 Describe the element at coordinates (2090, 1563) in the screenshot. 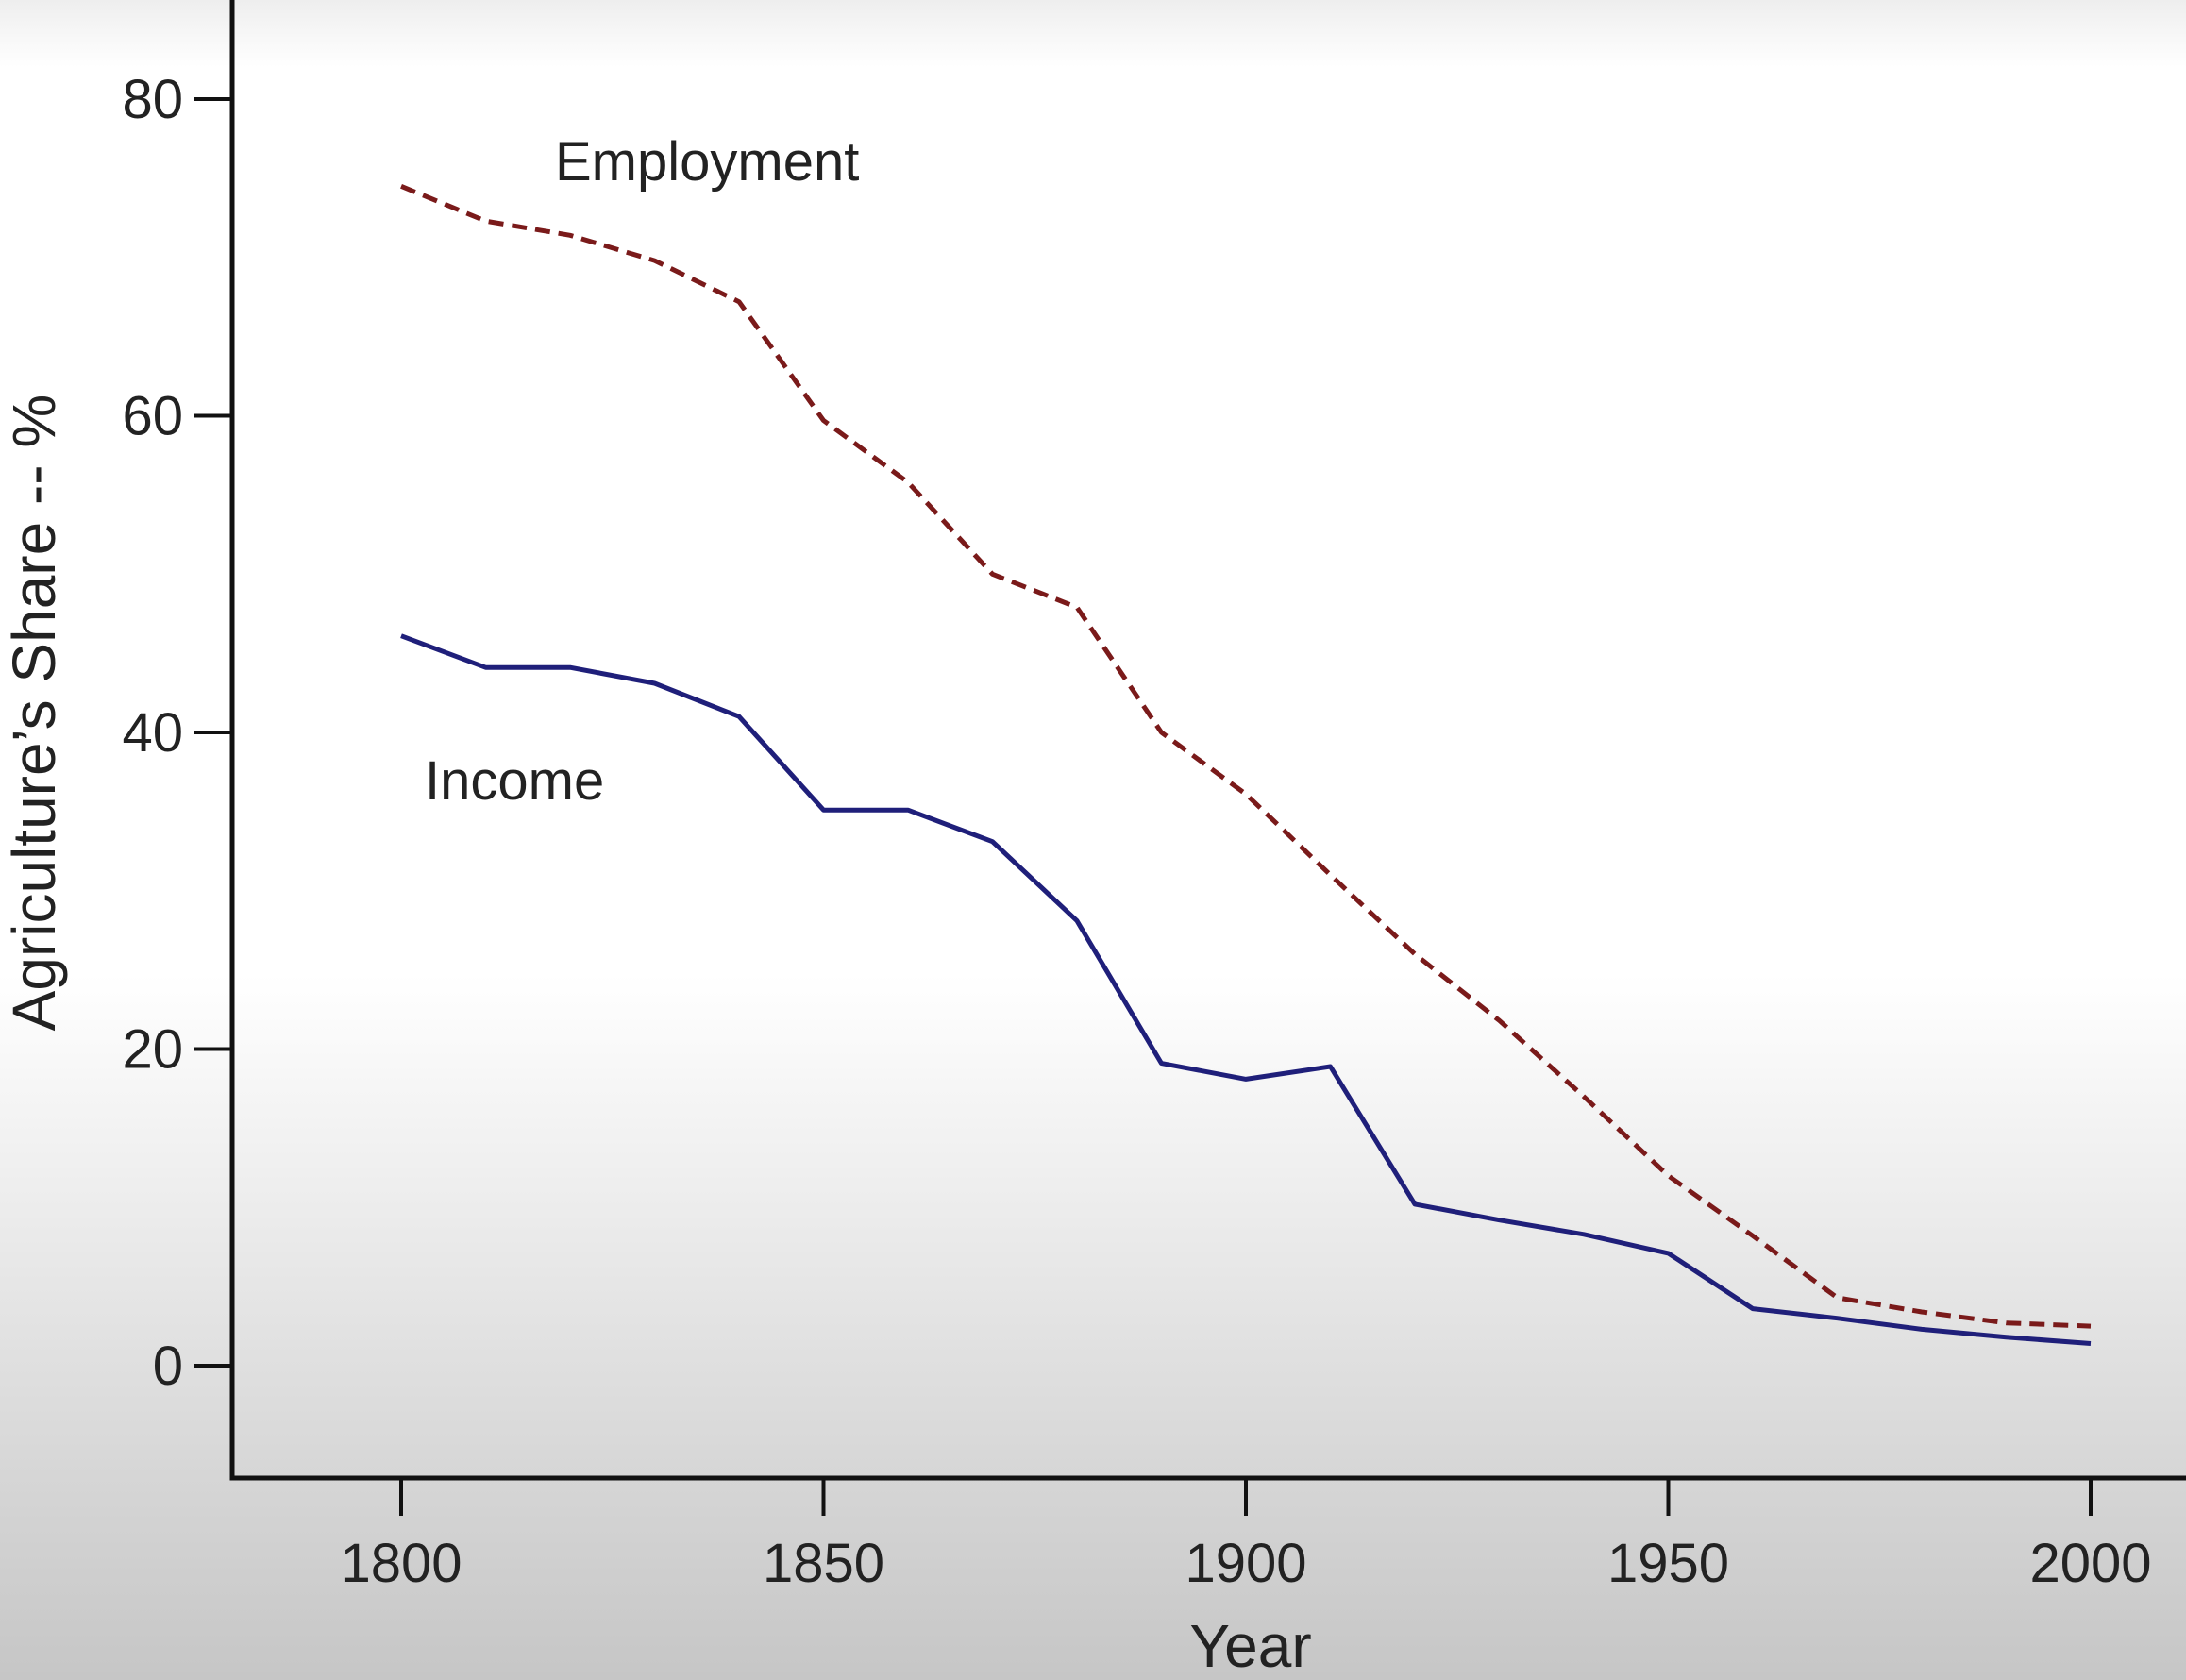

I see `x-tick-label: 2000` at that location.